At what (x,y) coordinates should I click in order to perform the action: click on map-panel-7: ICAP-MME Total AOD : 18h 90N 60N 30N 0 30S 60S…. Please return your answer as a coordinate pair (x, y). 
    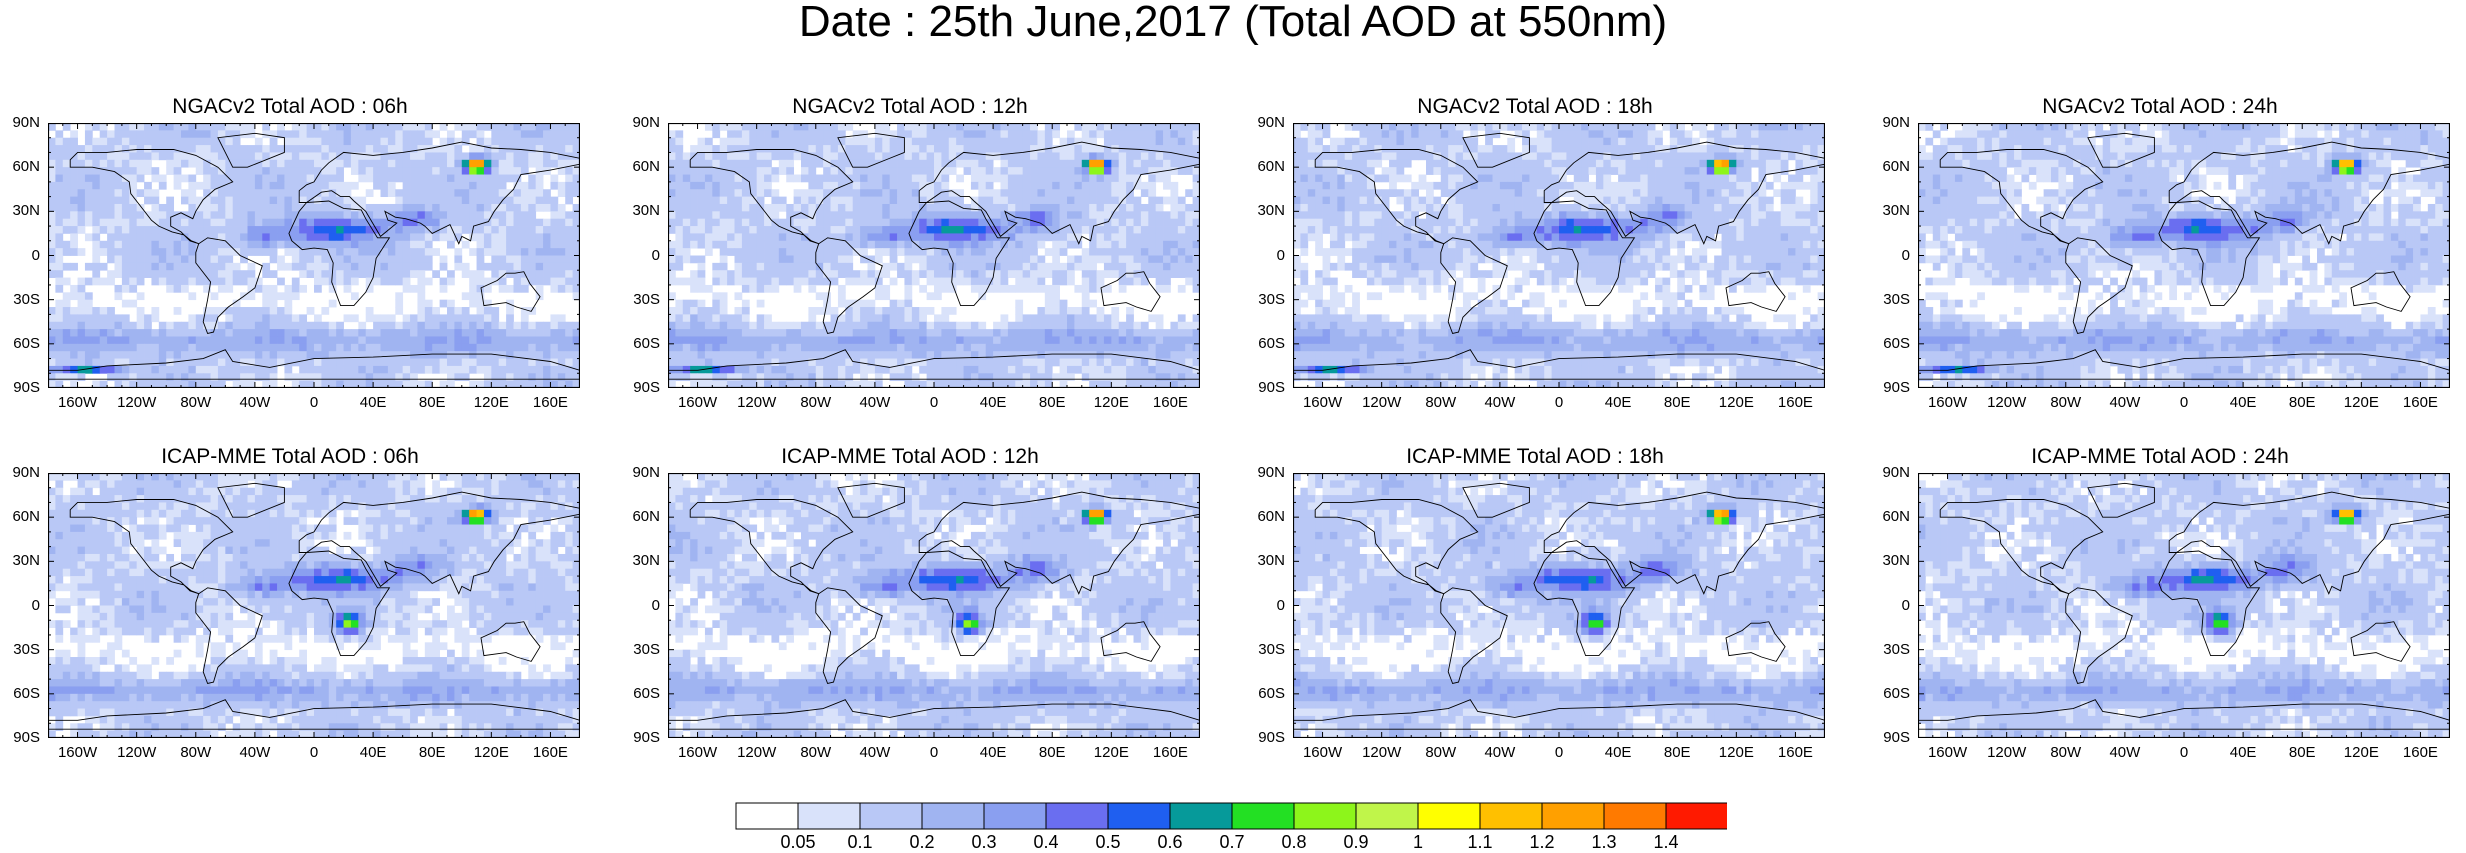
    Looking at the image, I should click on (1535, 603).